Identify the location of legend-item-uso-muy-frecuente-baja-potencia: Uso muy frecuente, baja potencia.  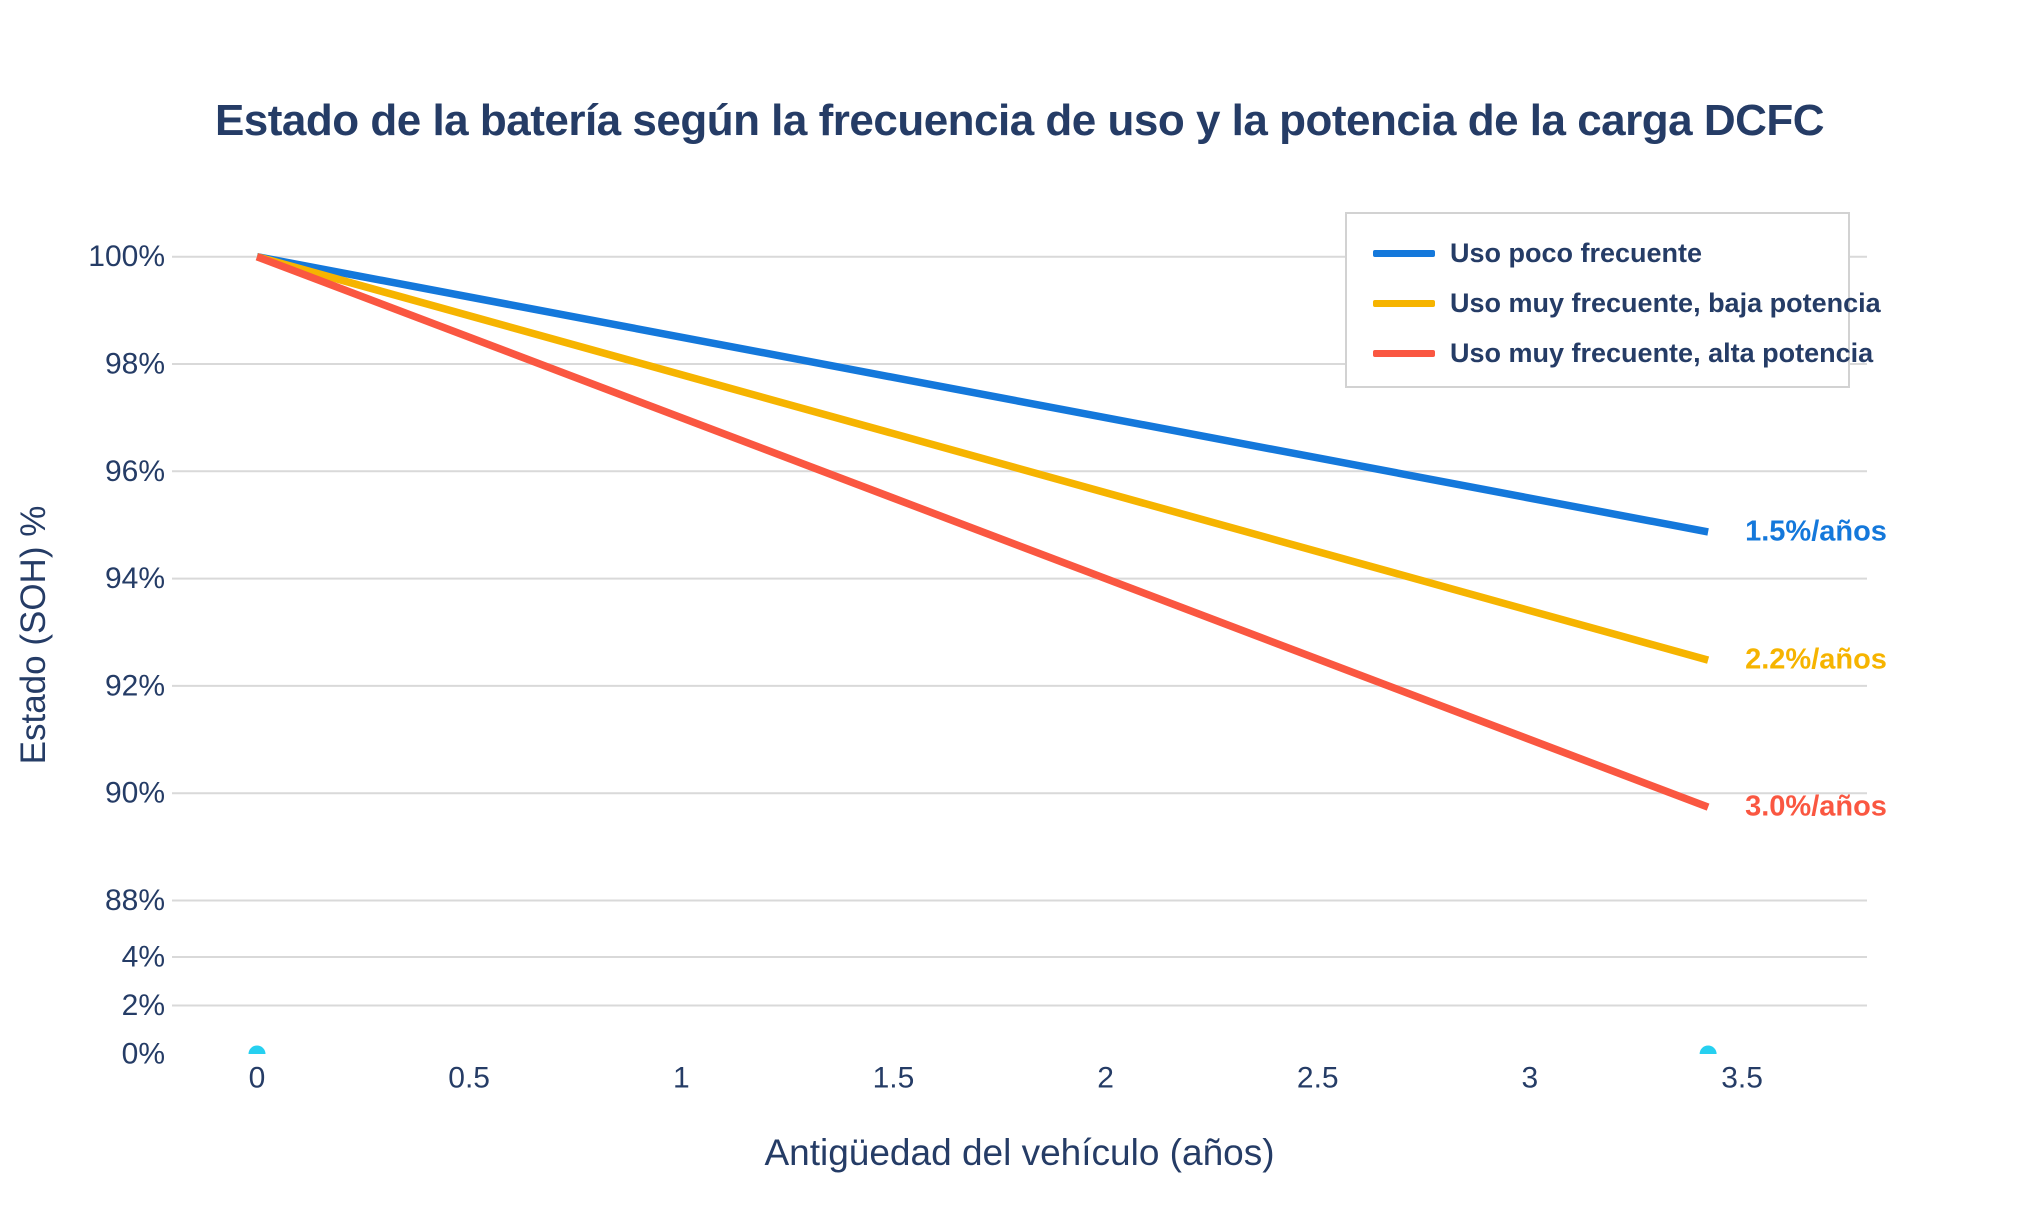
(1627, 303).